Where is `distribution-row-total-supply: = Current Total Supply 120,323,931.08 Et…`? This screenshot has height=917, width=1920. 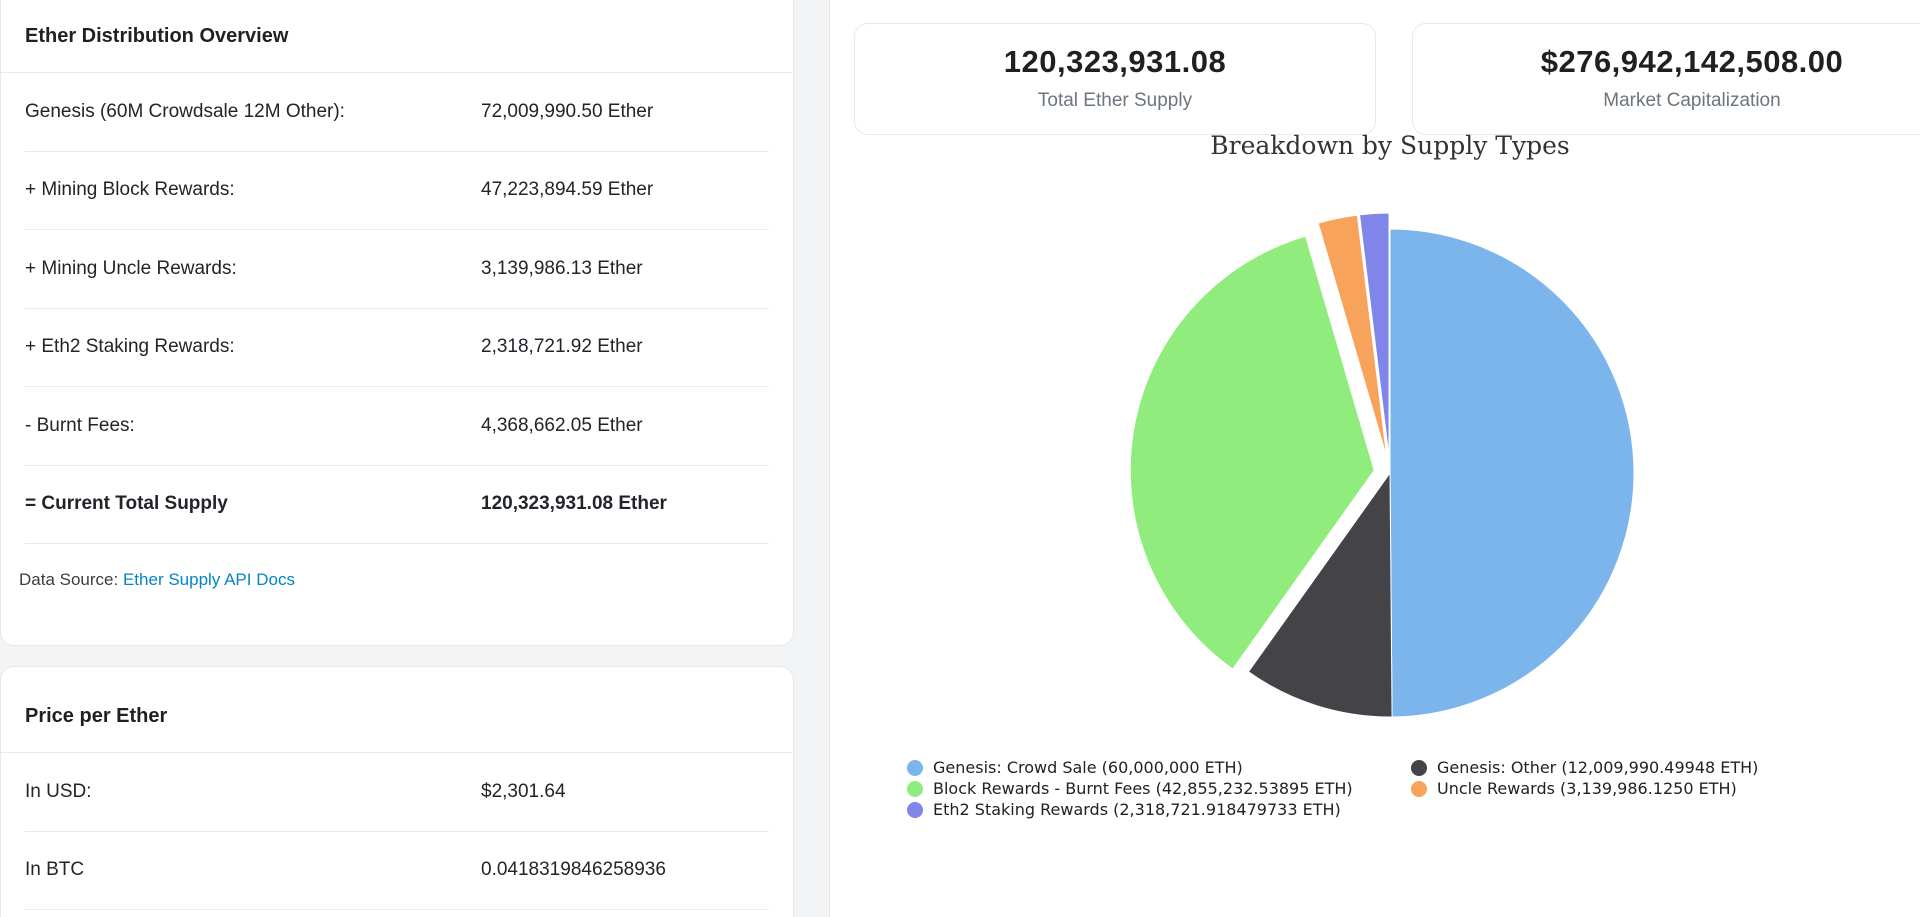
distribution-row-total-supply: = Current Total Supply 120,323,931.08 Et… is located at coordinates (397, 505).